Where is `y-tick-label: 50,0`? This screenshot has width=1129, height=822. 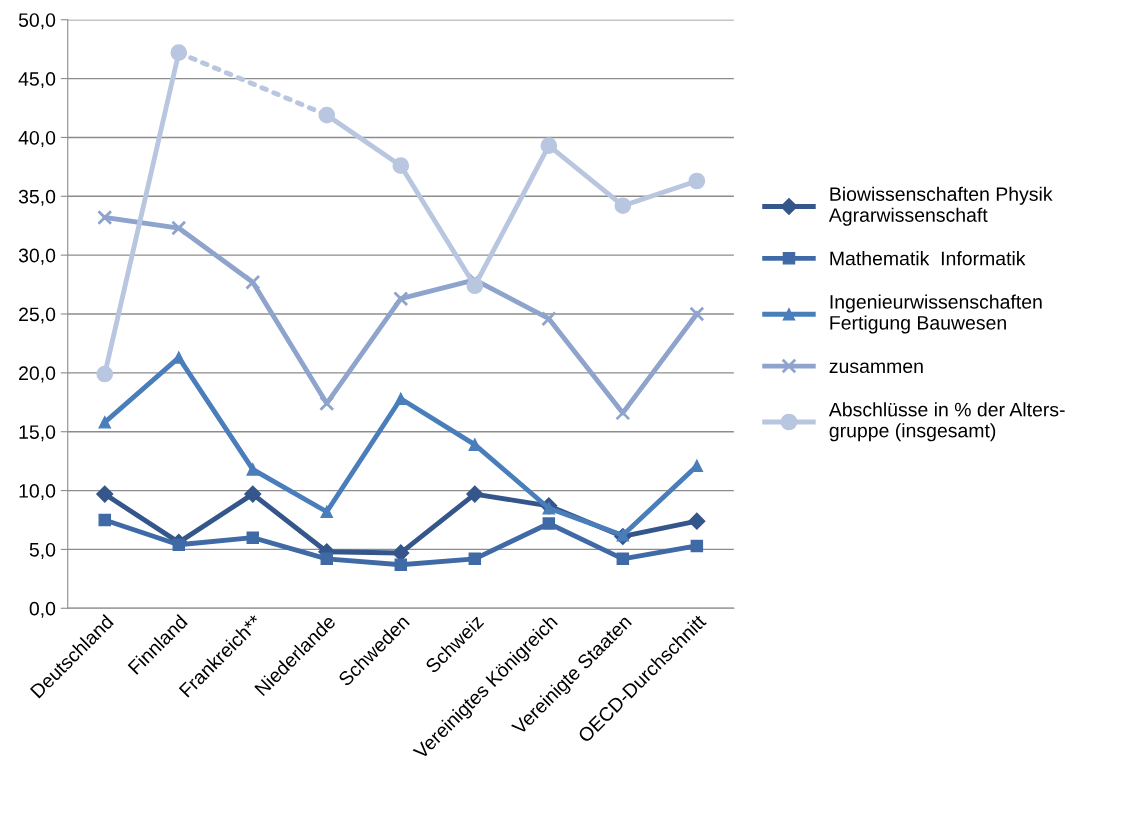
y-tick-label: 50,0 is located at coordinates (37, 21).